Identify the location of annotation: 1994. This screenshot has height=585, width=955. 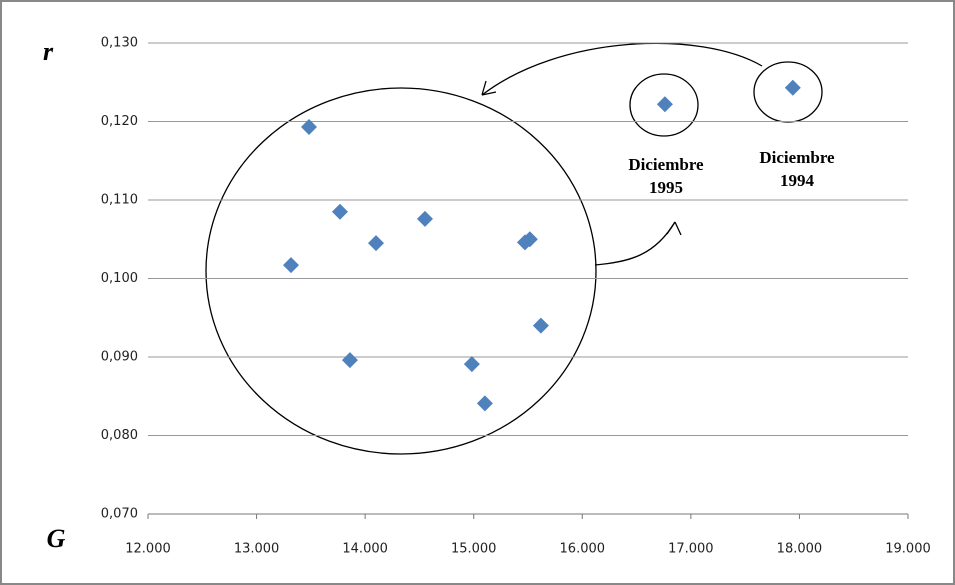
(797, 180).